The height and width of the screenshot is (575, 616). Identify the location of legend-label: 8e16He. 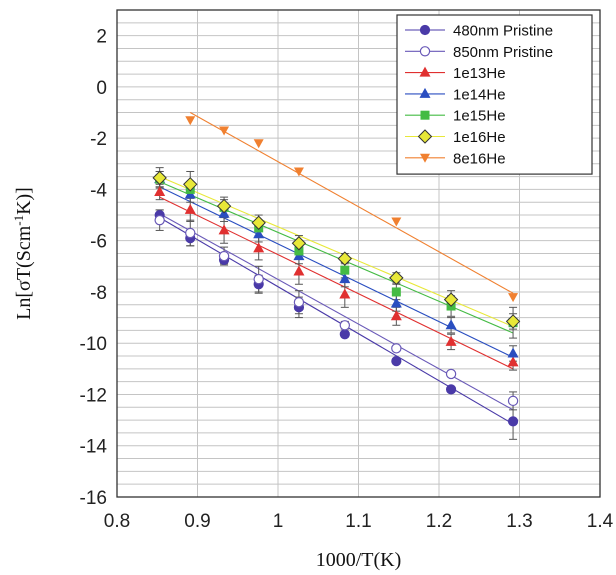
(479, 158).